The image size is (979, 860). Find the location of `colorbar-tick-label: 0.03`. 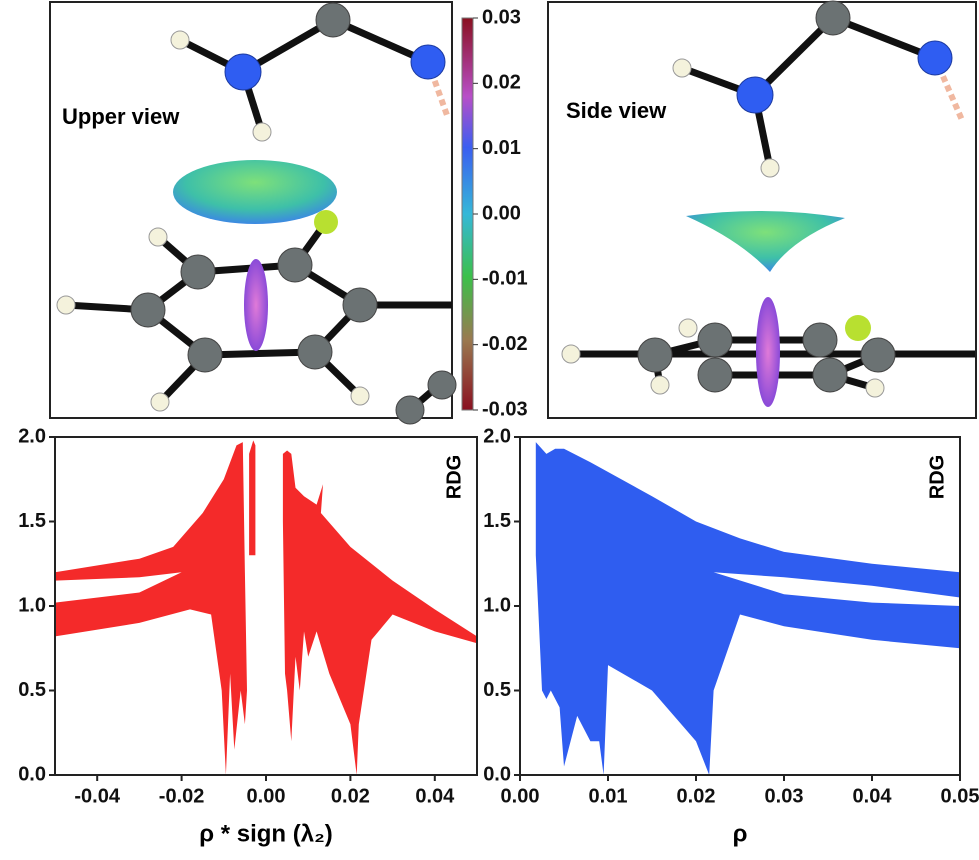

colorbar-tick-label: 0.03 is located at coordinates (501, 17).